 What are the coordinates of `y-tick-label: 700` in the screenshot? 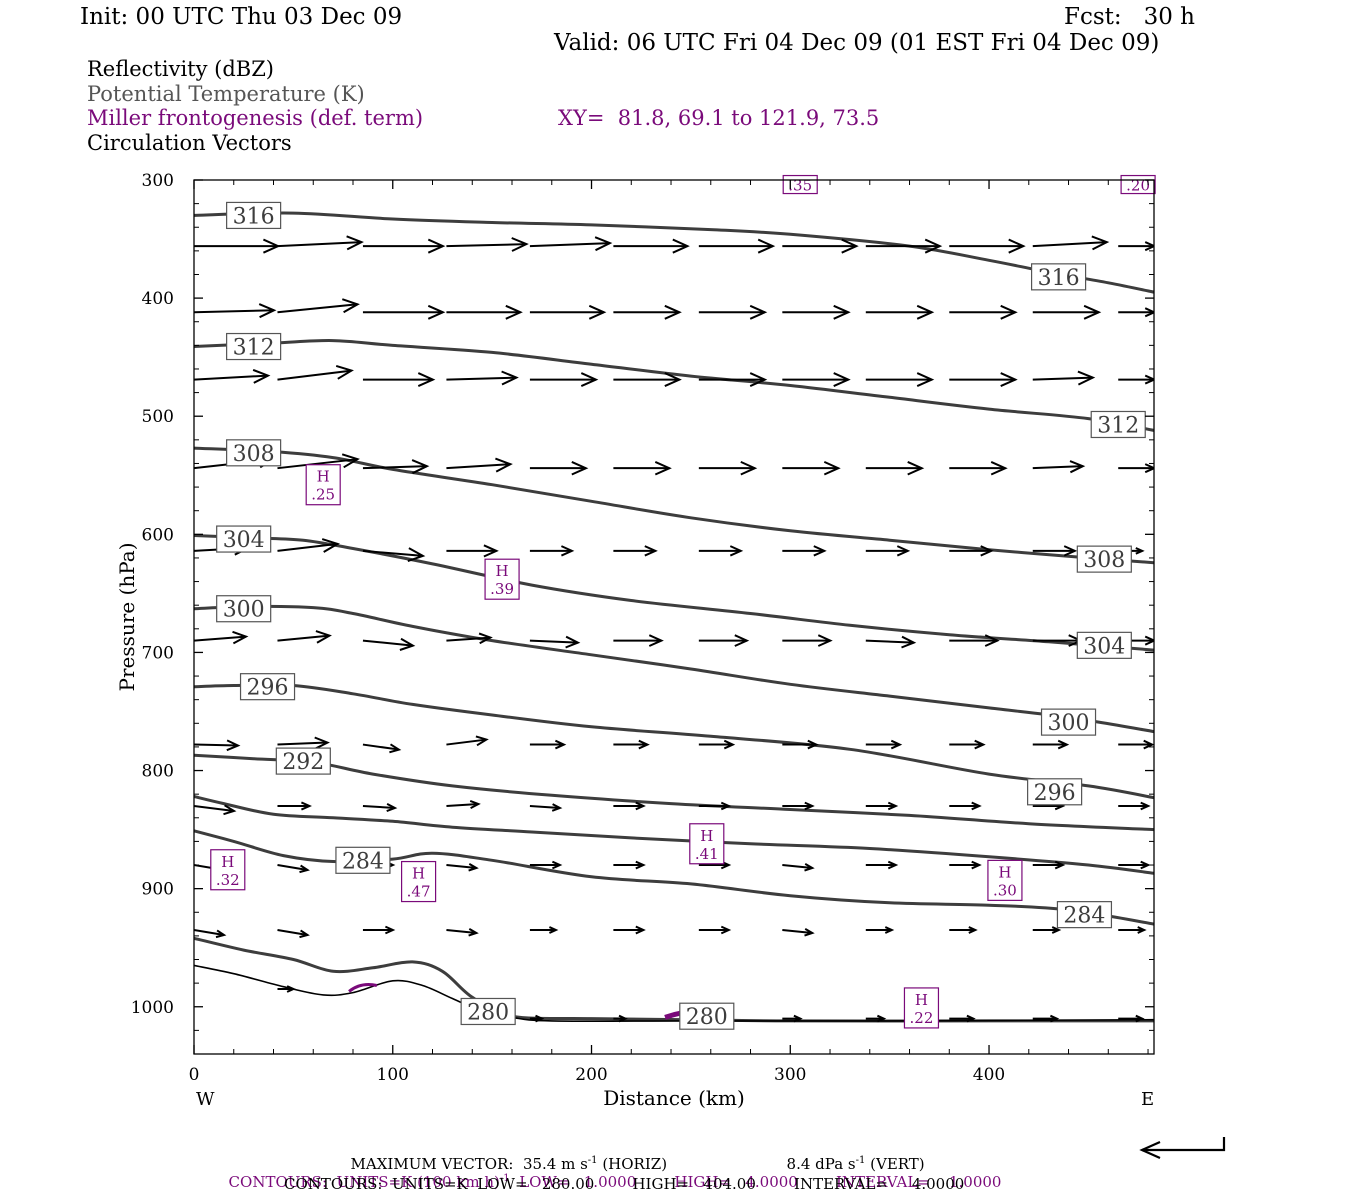 It's located at (158, 653).